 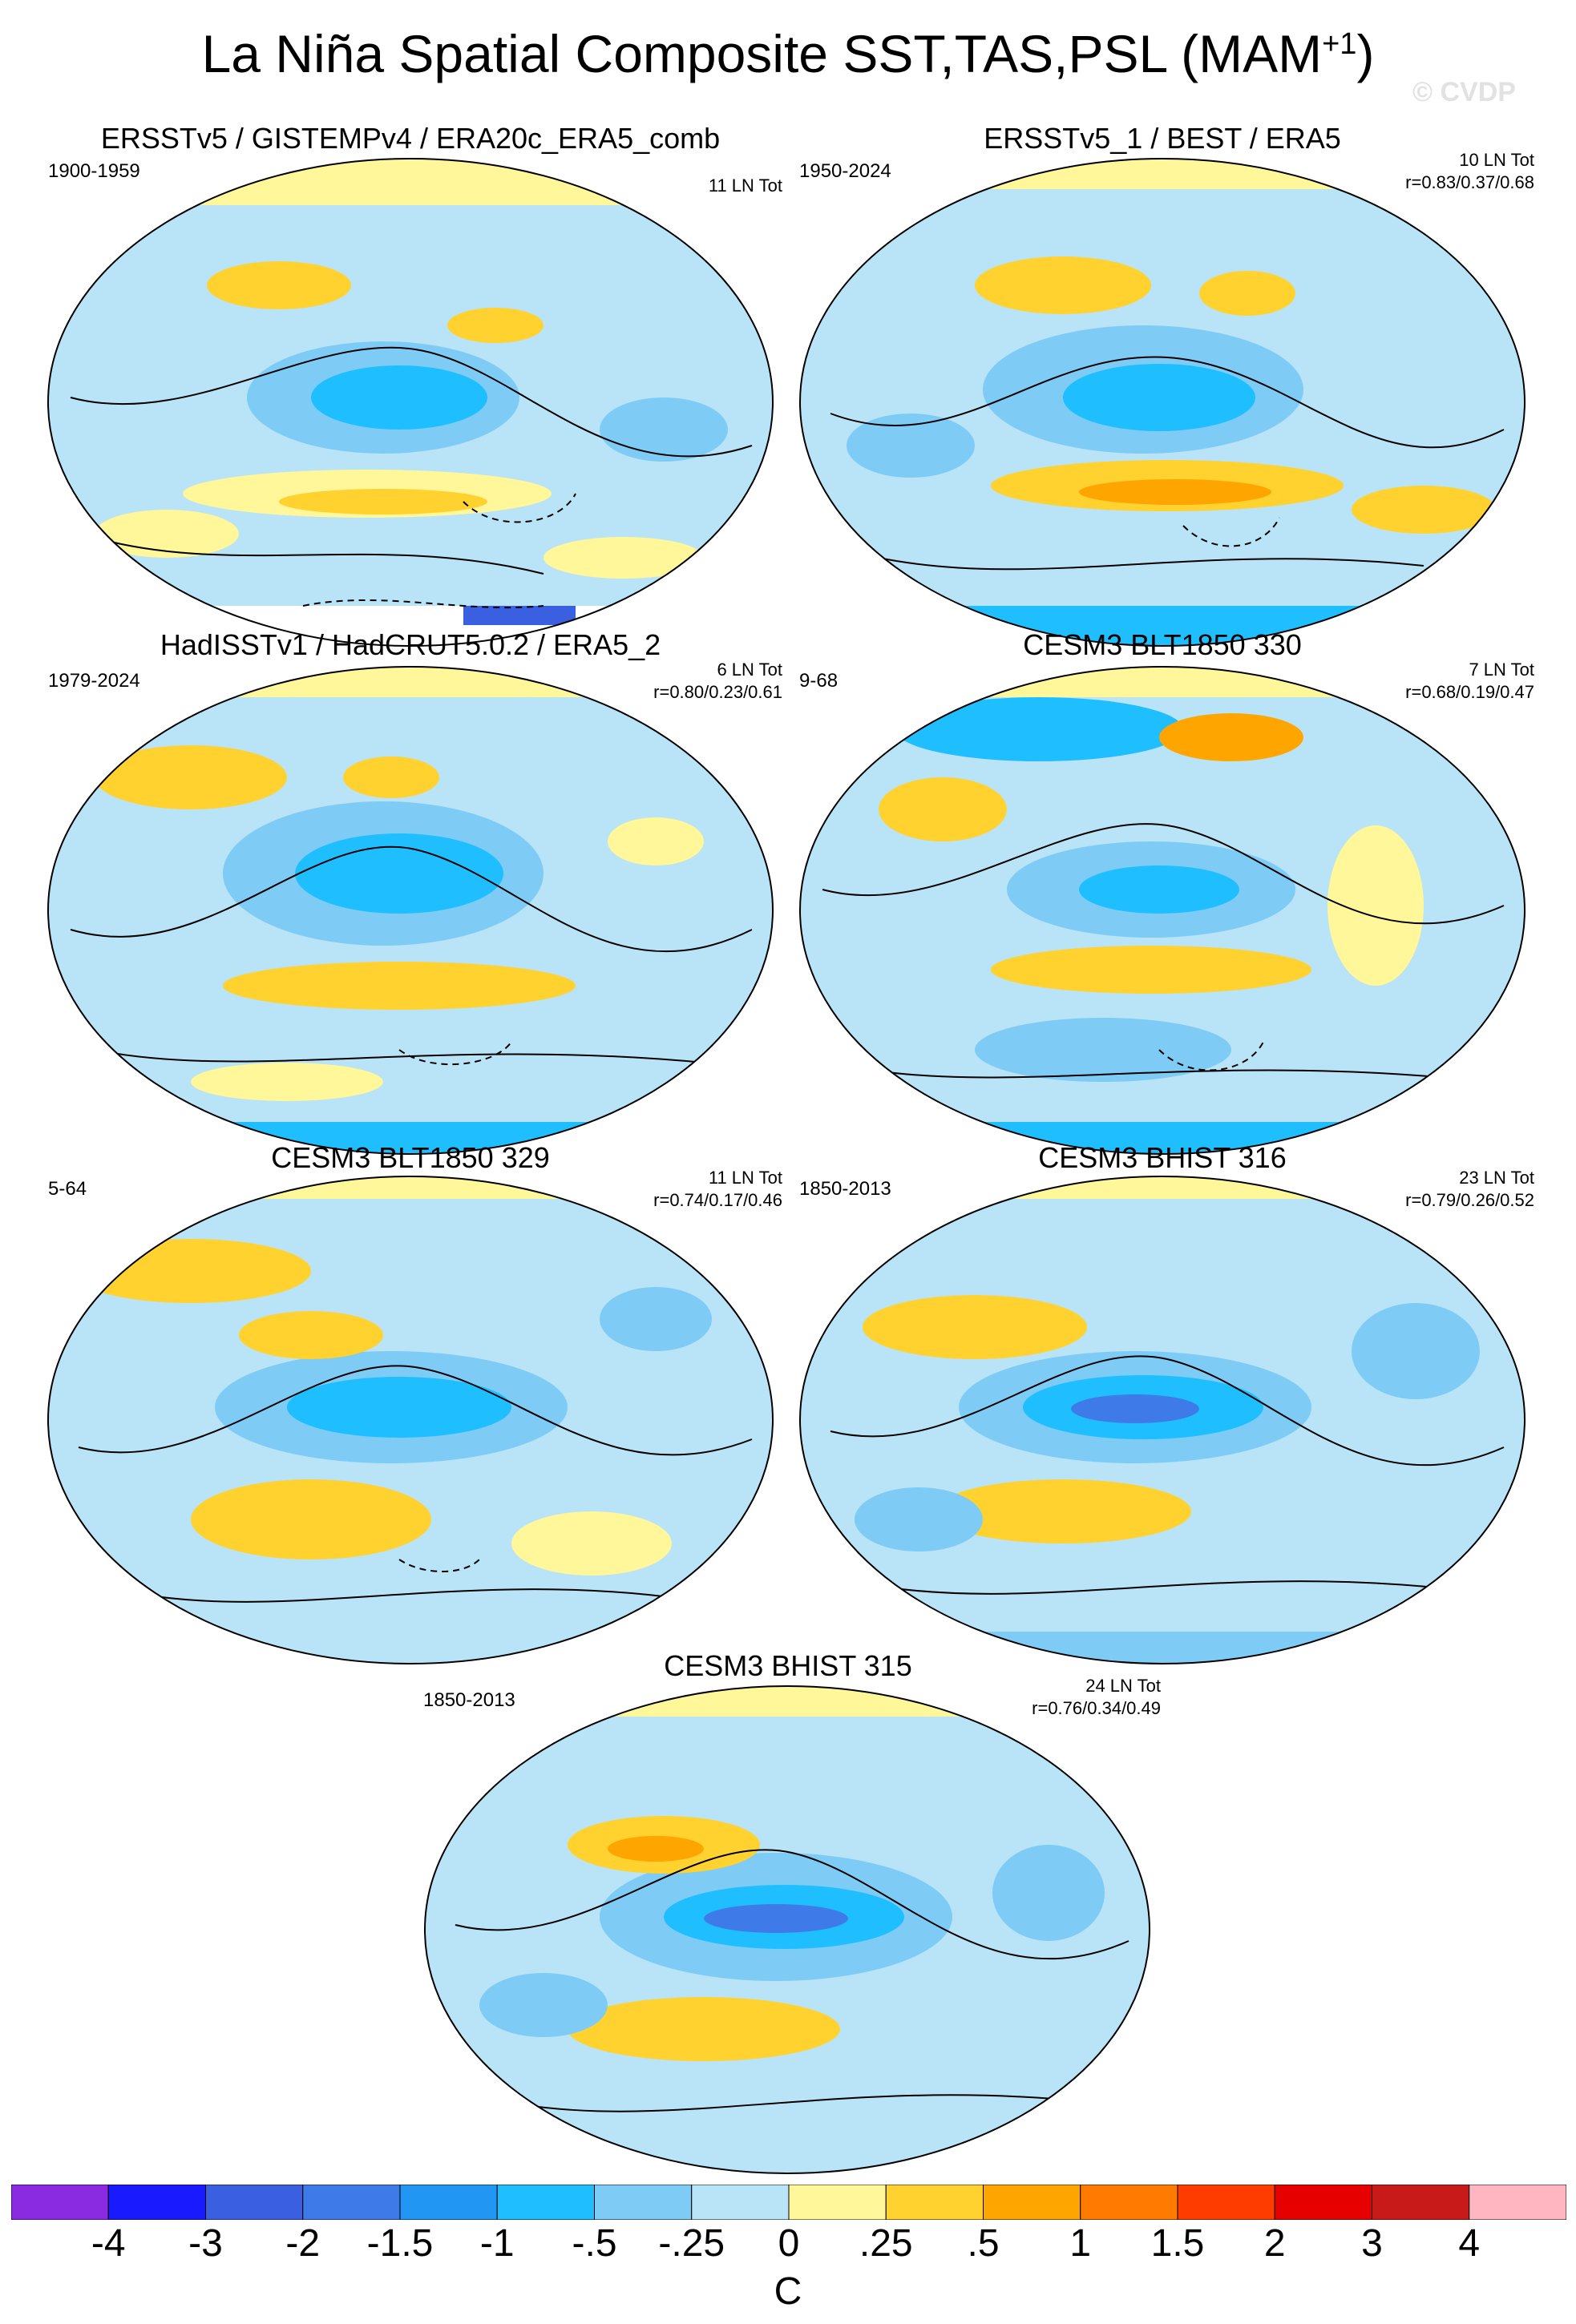 I want to click on colorbar-tick-label: .5, so click(x=983, y=2243).